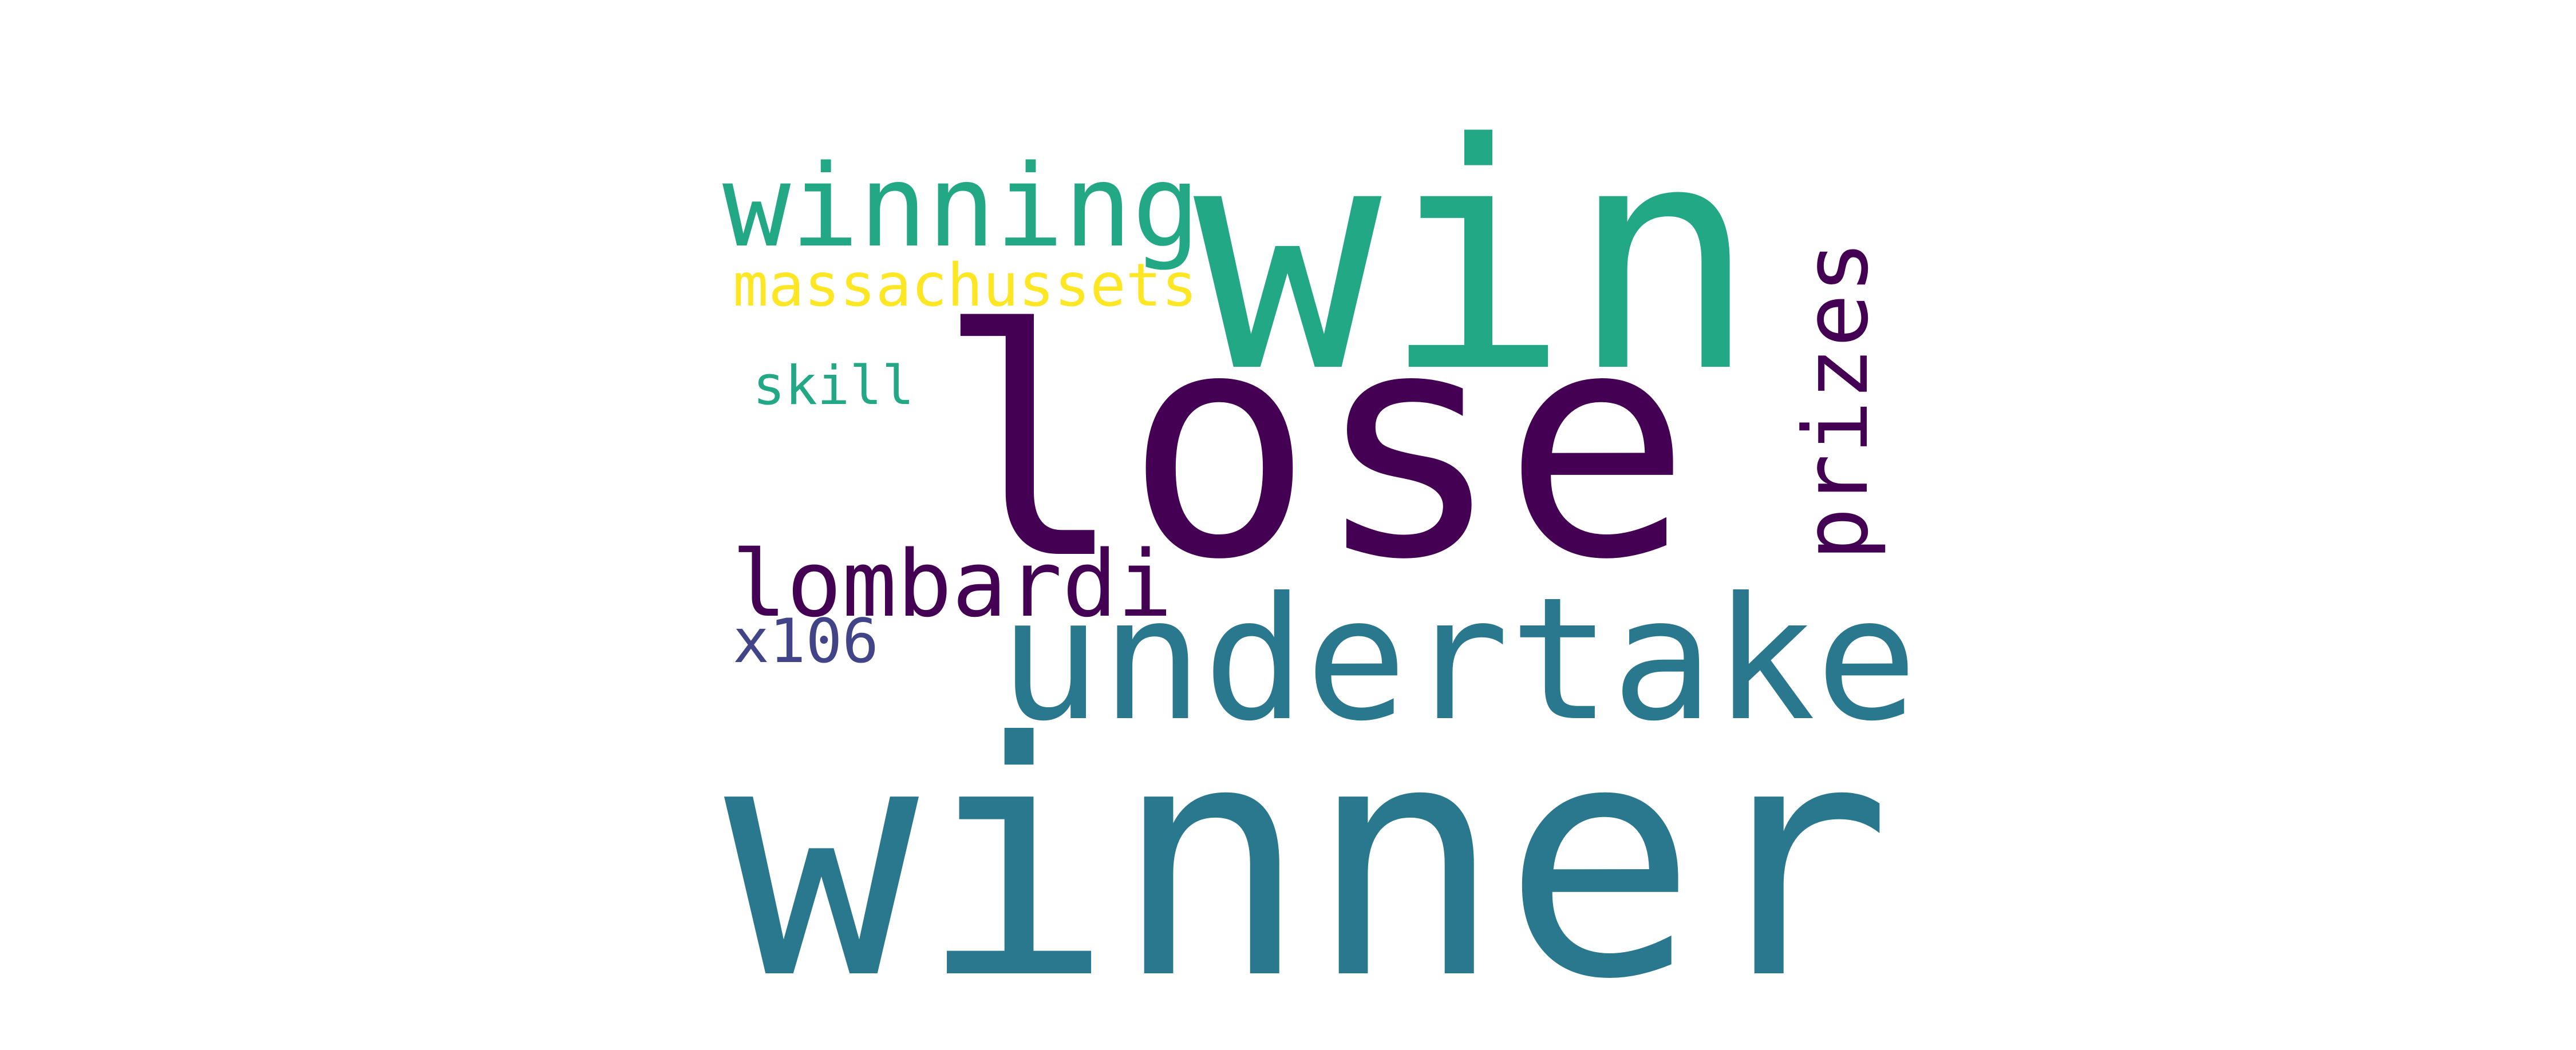 This screenshot has width=2576, height=1050. What do you see at coordinates (952, 584) in the screenshot?
I see `word-lombardi: lombardi` at bounding box center [952, 584].